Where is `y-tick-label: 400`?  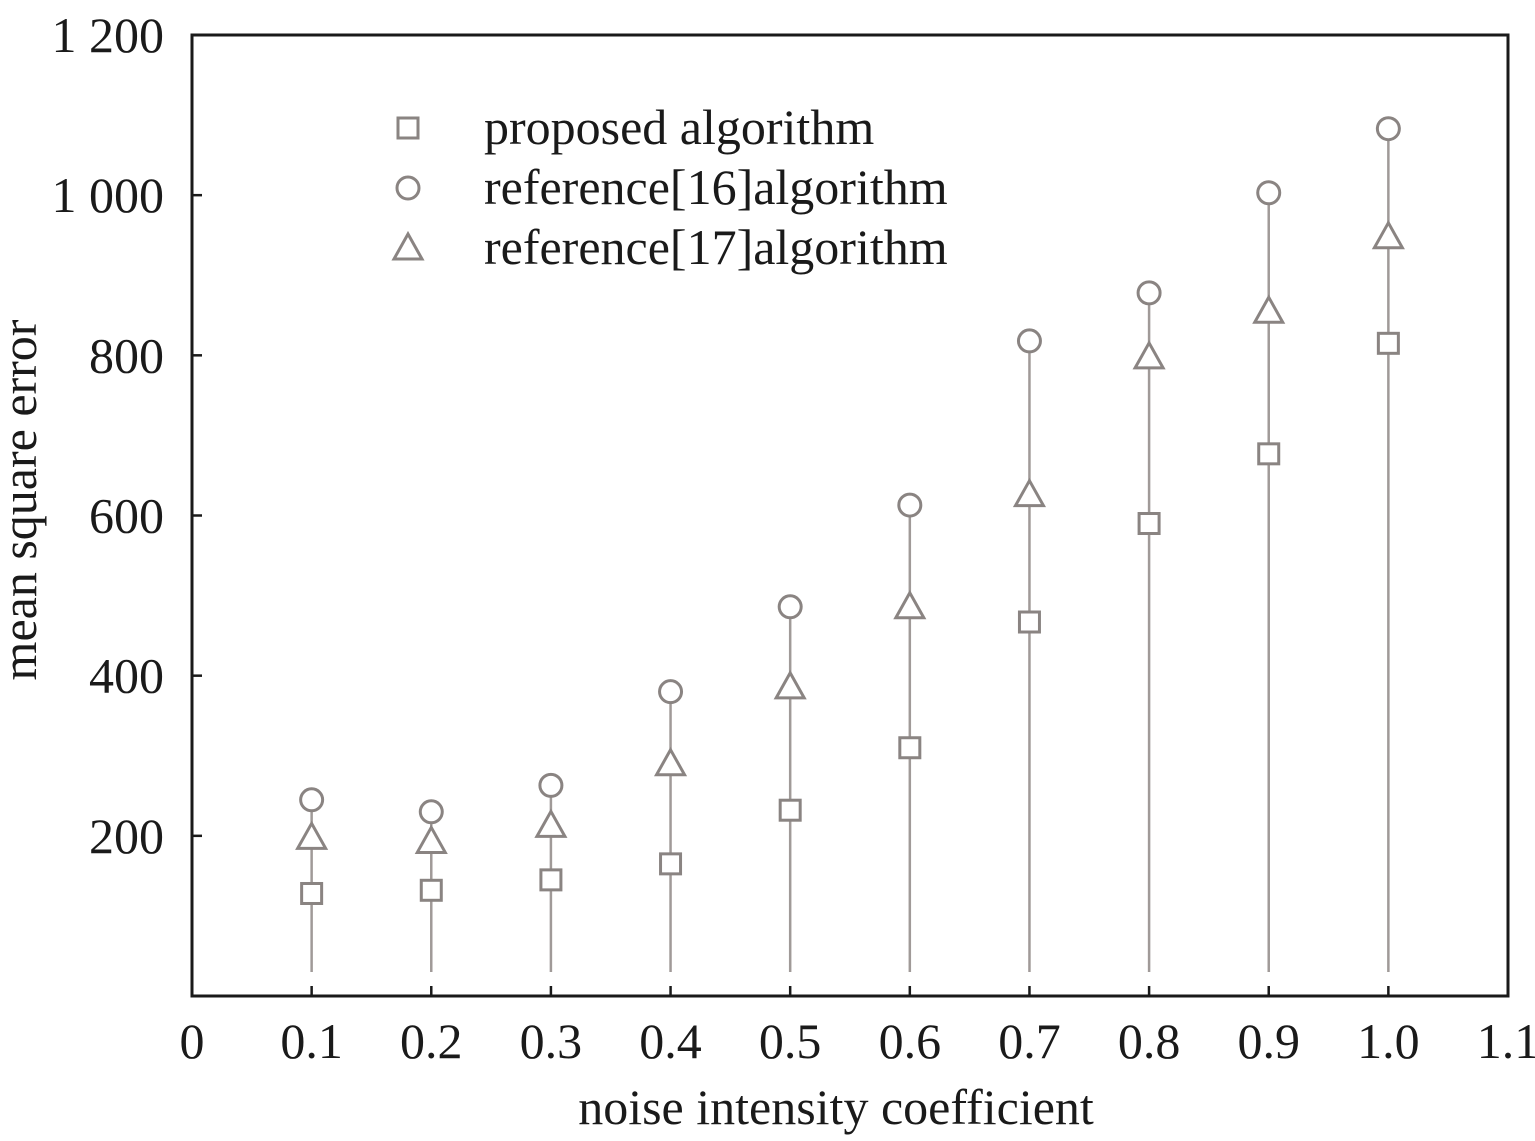 y-tick-label: 400 is located at coordinates (126, 676).